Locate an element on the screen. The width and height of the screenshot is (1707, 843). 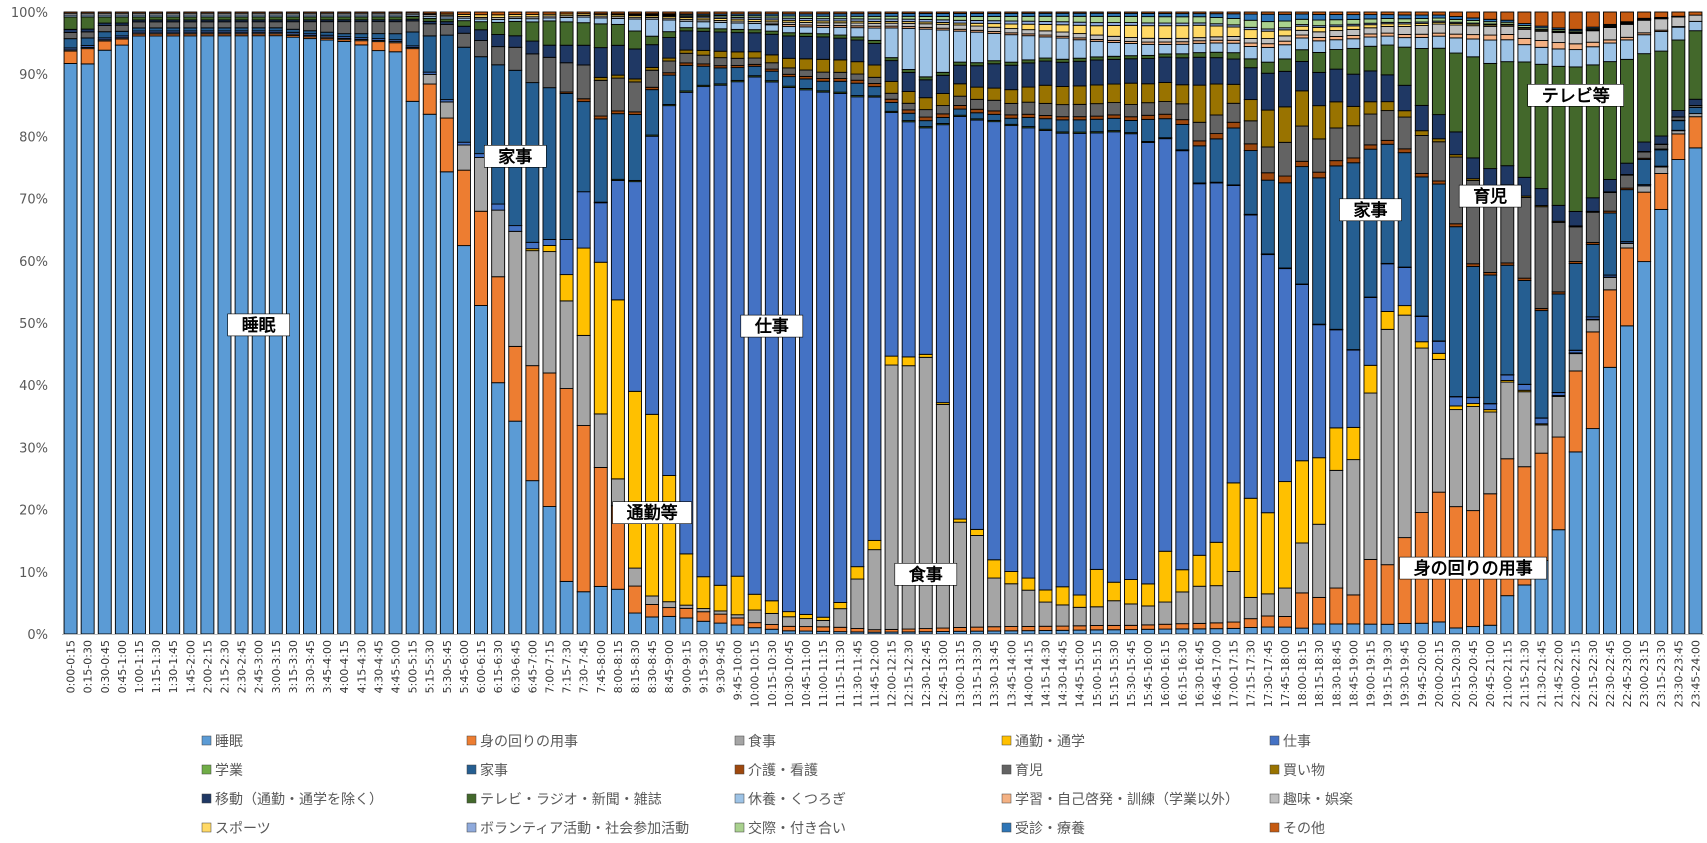
y-tick-label: 90% is located at coordinates (33, 75).